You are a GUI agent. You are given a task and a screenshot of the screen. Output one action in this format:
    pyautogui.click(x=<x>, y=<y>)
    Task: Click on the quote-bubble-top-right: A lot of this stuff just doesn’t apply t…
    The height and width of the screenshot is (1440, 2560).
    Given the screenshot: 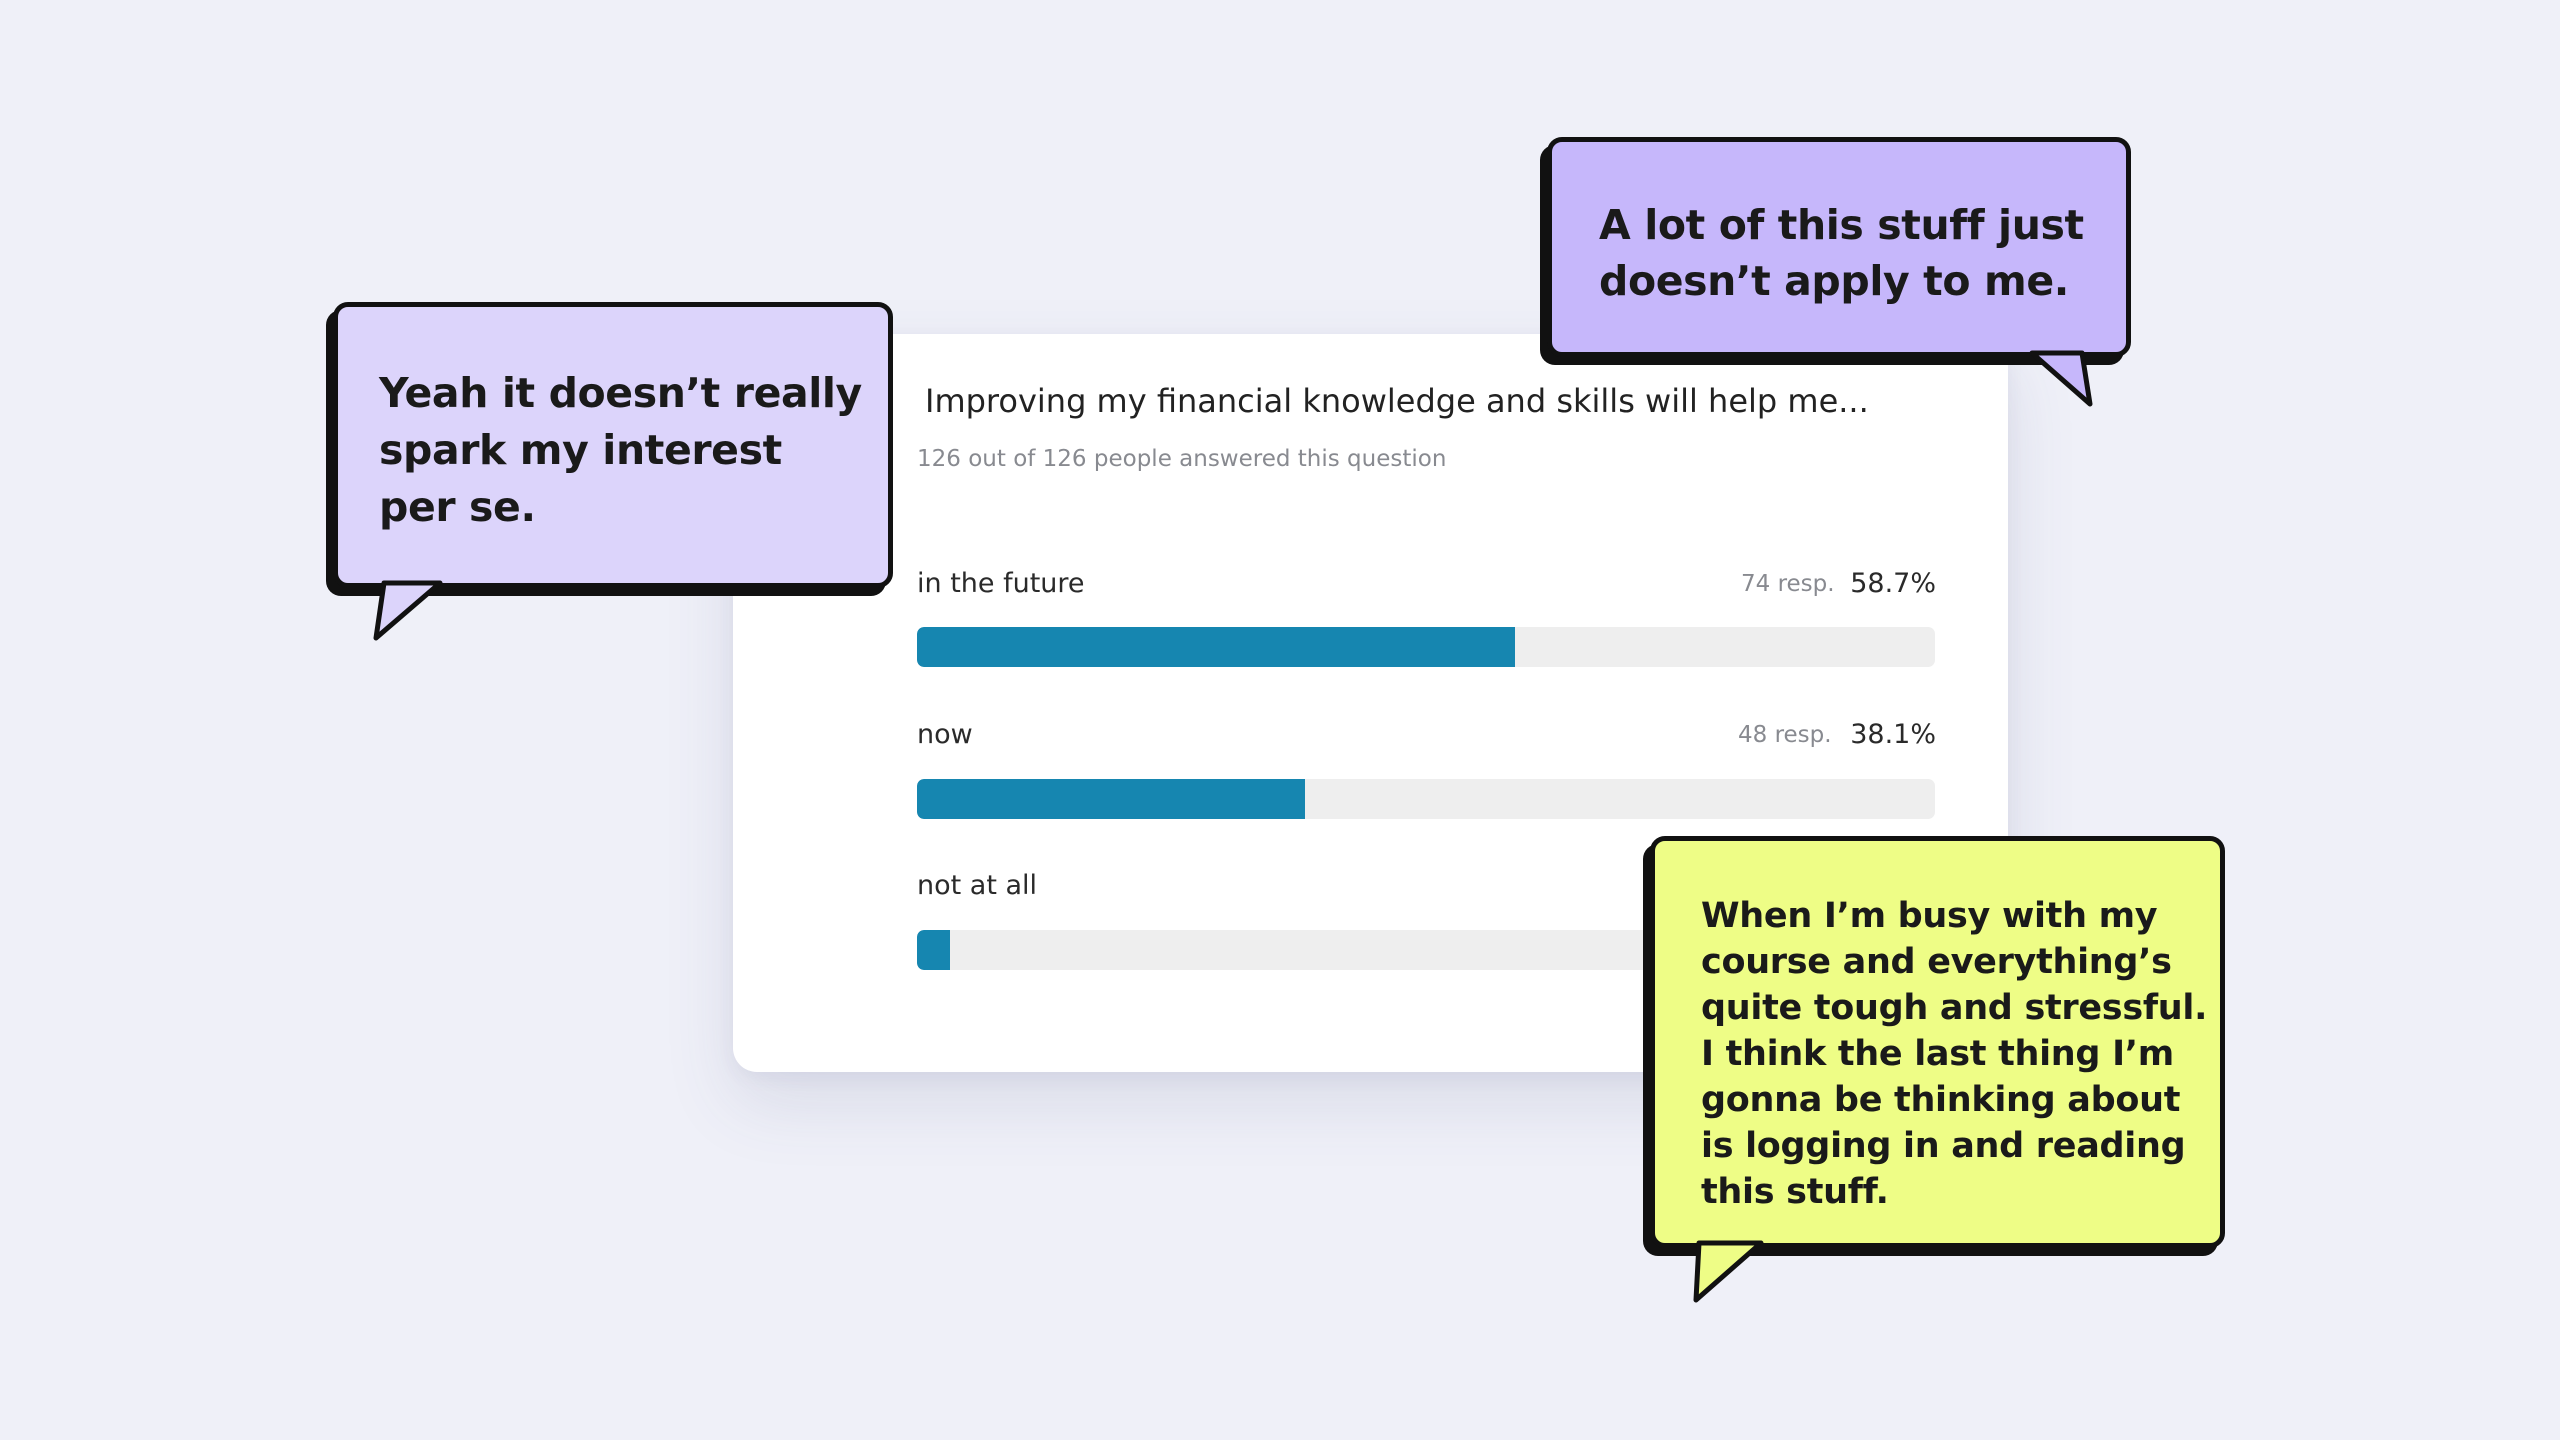 What is the action you would take?
    pyautogui.click(x=1839, y=247)
    